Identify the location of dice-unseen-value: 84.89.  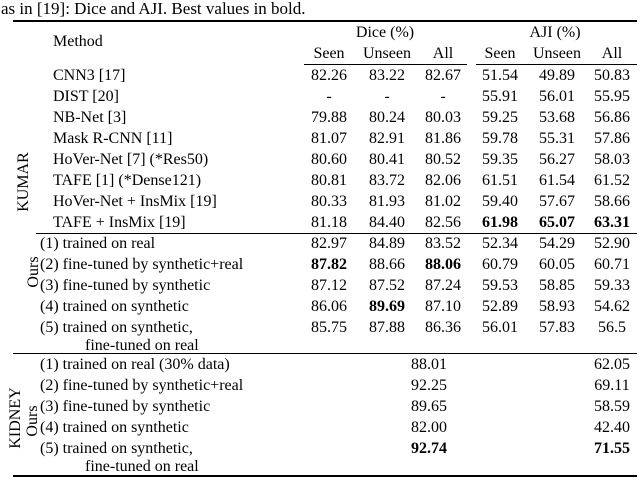
(387, 243).